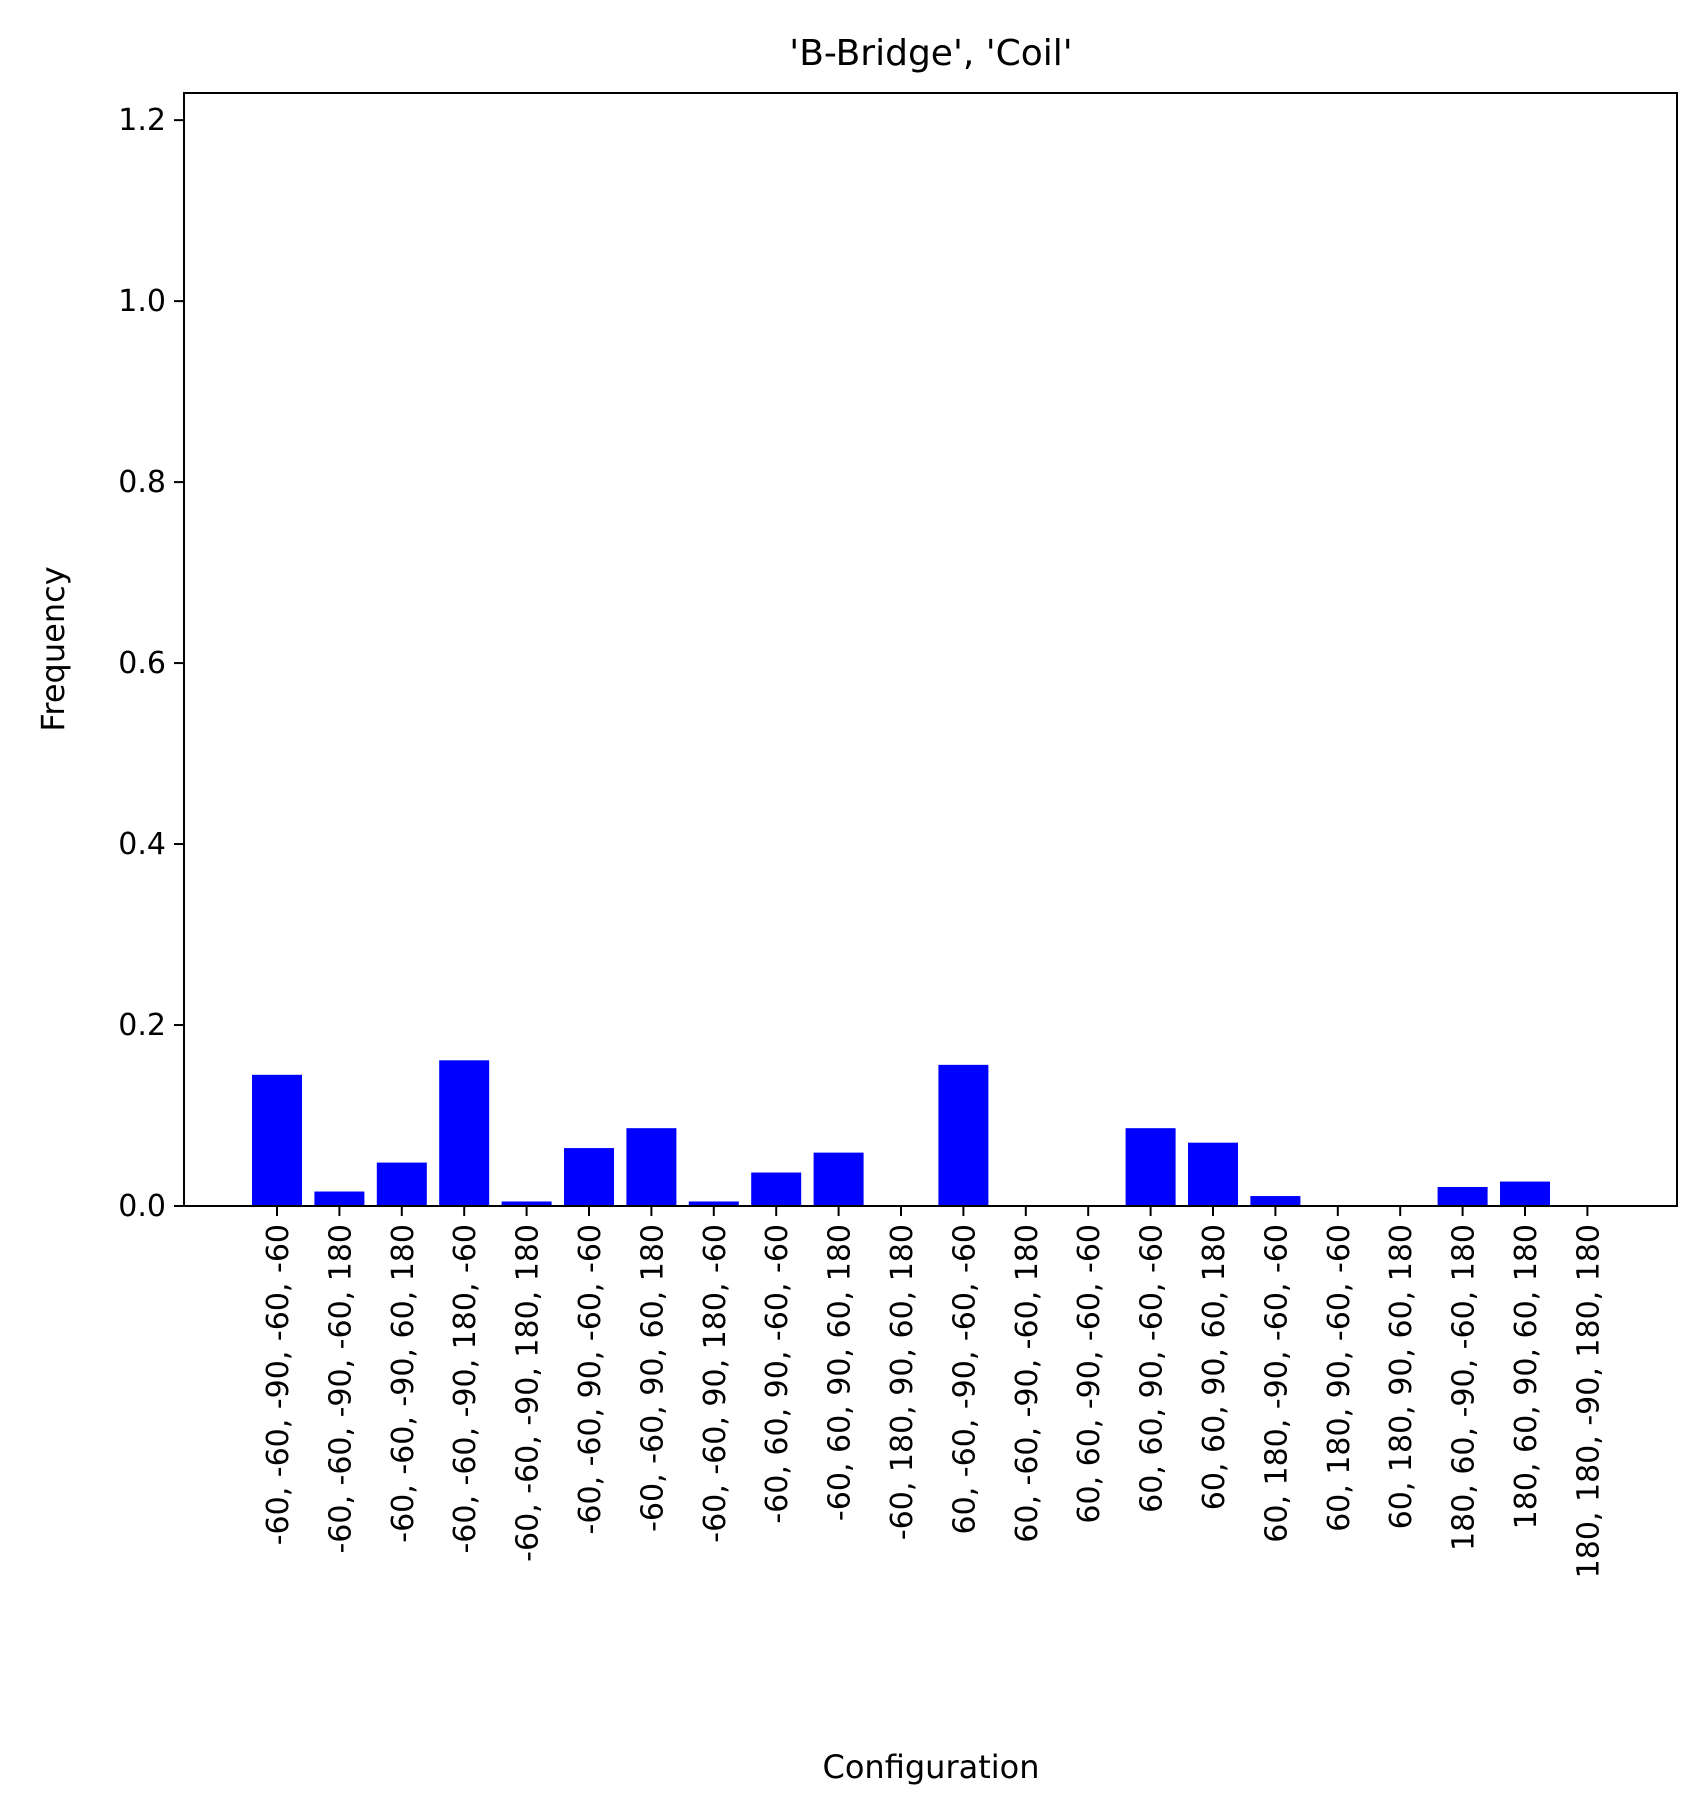 Image resolution: width=1705 pixels, height=1812 pixels. What do you see at coordinates (652, 1378) in the screenshot?
I see `x-tick-label: -60, -60, 90, 60, 180` at bounding box center [652, 1378].